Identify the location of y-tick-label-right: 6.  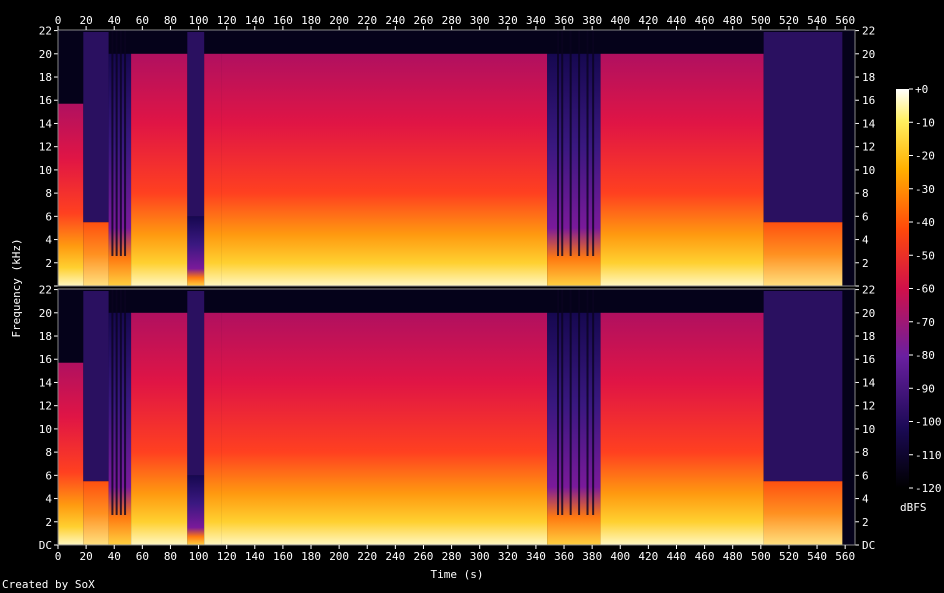
(865, 216).